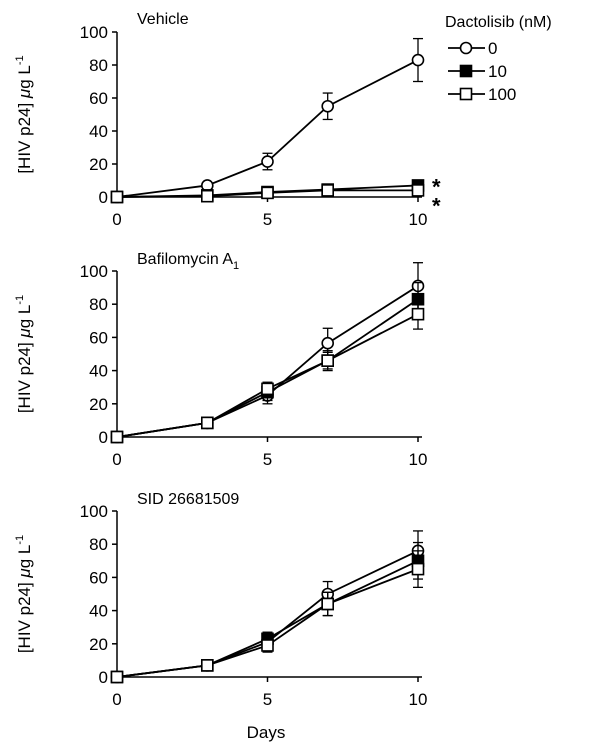 The image size is (608, 749). Describe the element at coordinates (266, 732) in the screenshot. I see `x-axis-label: Days` at that location.